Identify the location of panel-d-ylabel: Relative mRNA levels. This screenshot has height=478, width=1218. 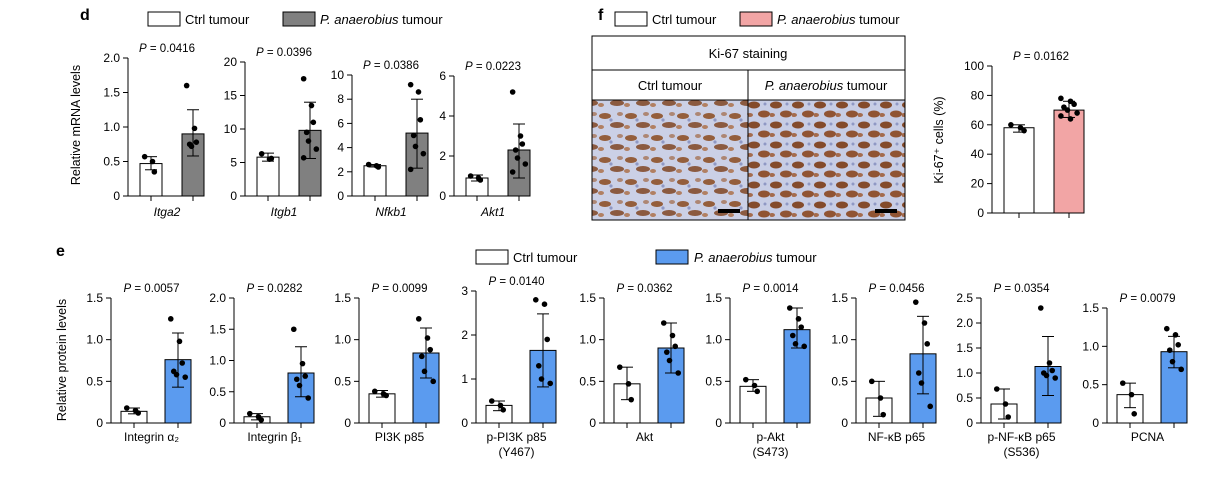
(76, 125).